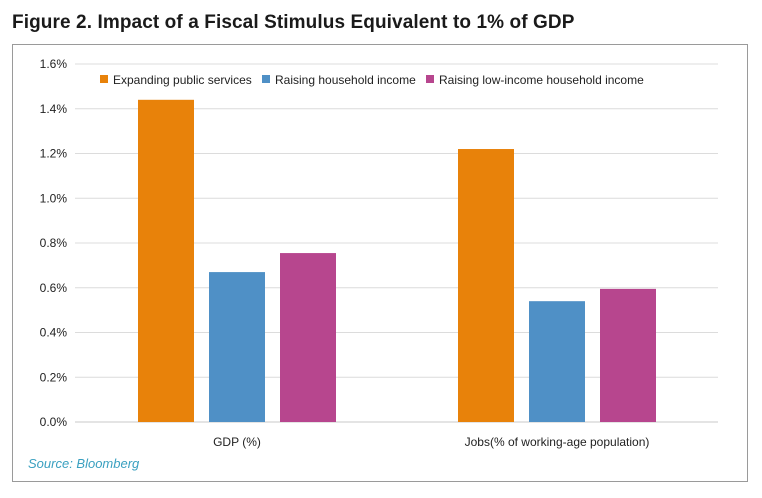 This screenshot has width=762, height=498. Describe the element at coordinates (54, 109) in the screenshot. I see `y-tick-label: 1.4%` at that location.